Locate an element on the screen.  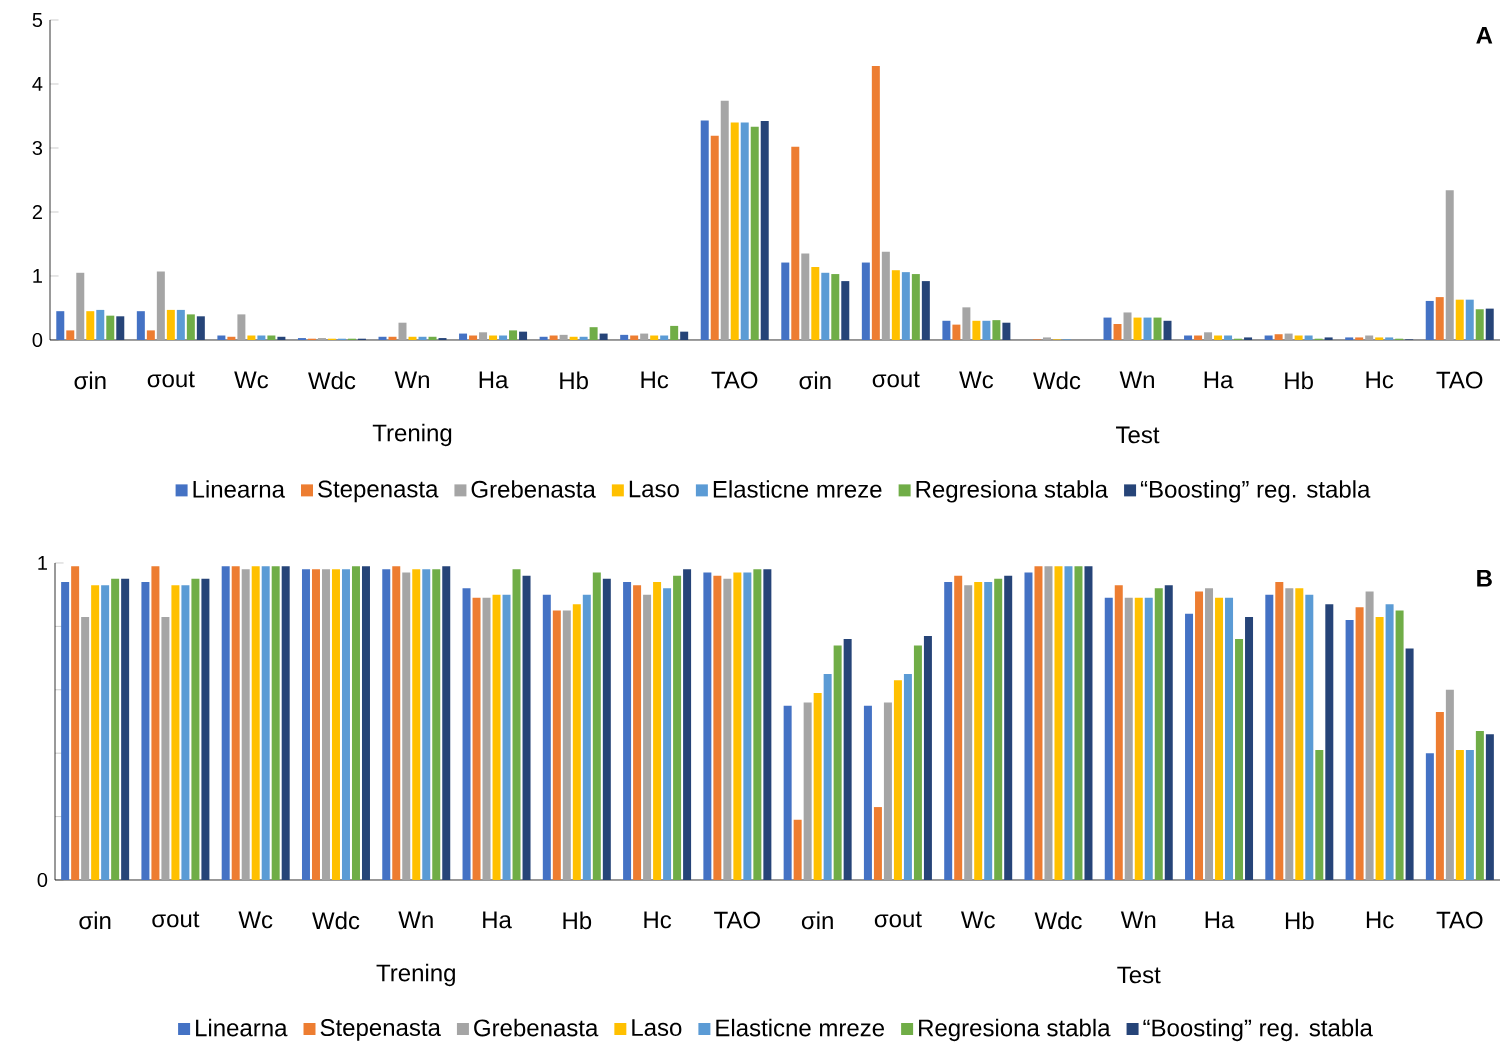
x-tick-label: σin is located at coordinates (815, 380).